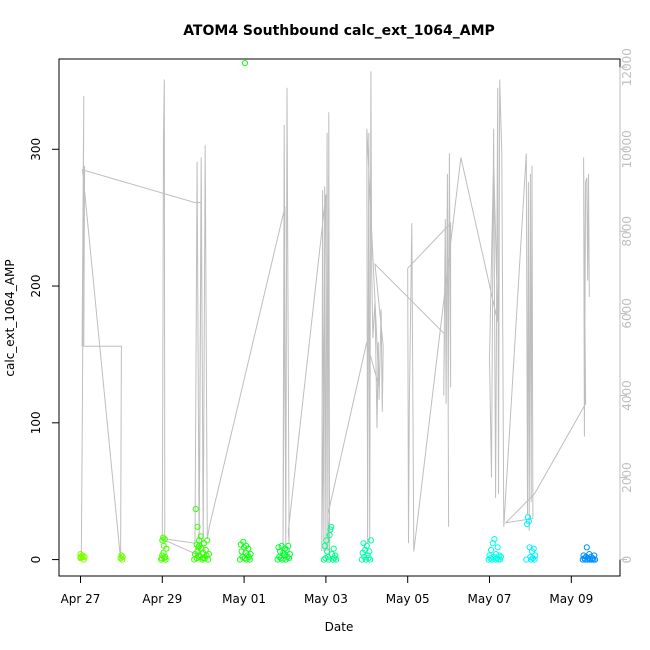 Image resolution: width=650 pixels, height=650 pixels. What do you see at coordinates (627, 149) in the screenshot?
I see `right-y-tick-label: 10000` at bounding box center [627, 149].